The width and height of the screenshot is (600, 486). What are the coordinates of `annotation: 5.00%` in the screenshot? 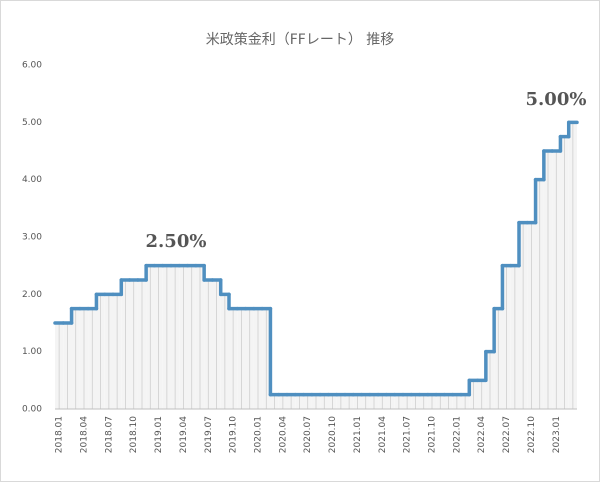 It's located at (556, 99).